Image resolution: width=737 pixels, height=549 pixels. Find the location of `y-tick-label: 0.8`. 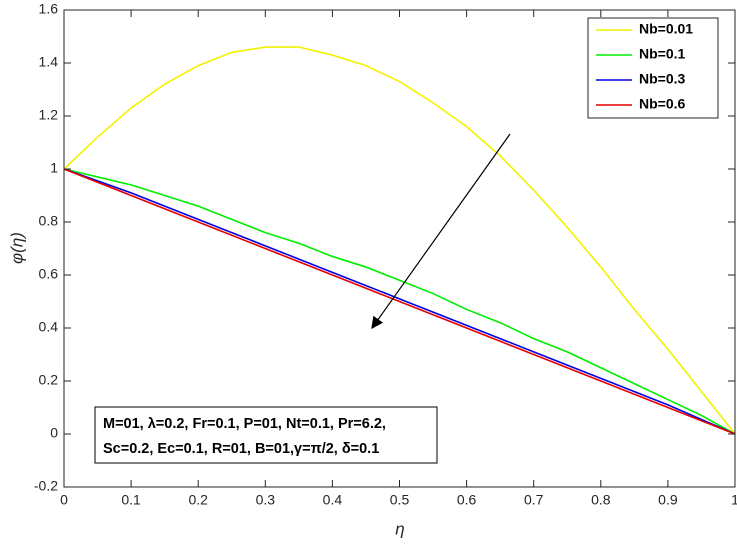

y-tick-label: 0.8 is located at coordinates (49, 221).